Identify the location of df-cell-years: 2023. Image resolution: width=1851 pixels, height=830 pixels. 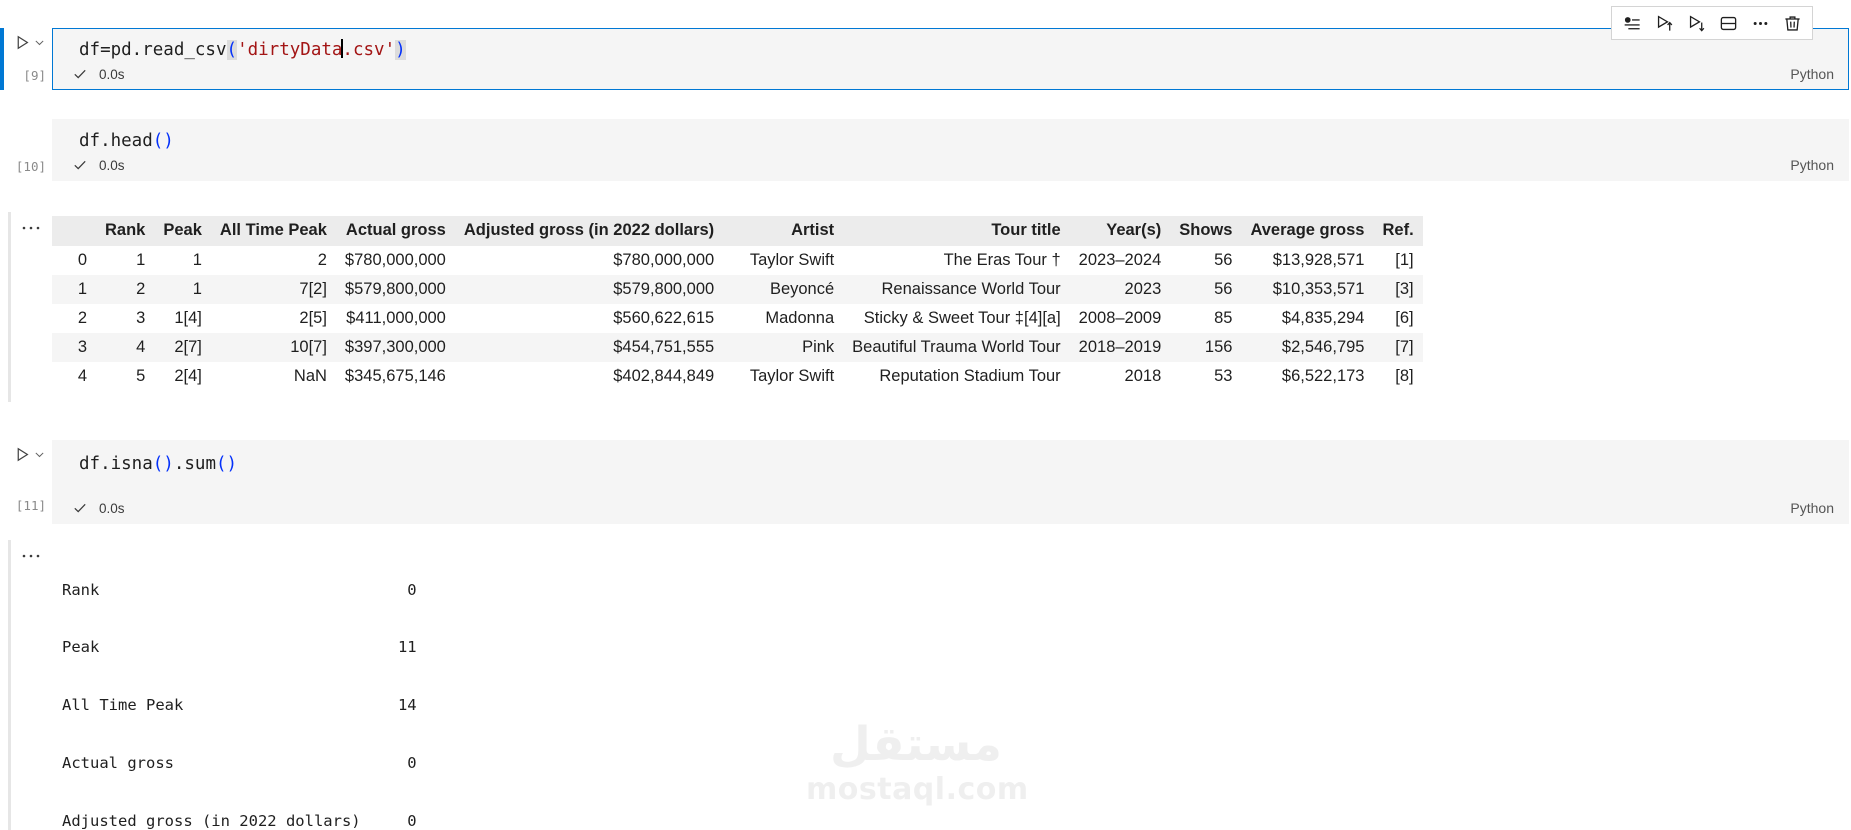
(1120, 289).